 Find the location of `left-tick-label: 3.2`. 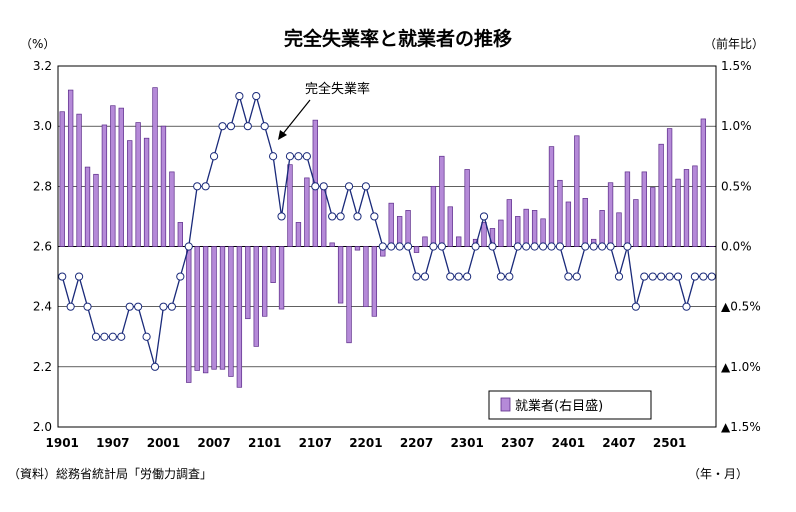

left-tick-label: 3.2 is located at coordinates (42, 66).